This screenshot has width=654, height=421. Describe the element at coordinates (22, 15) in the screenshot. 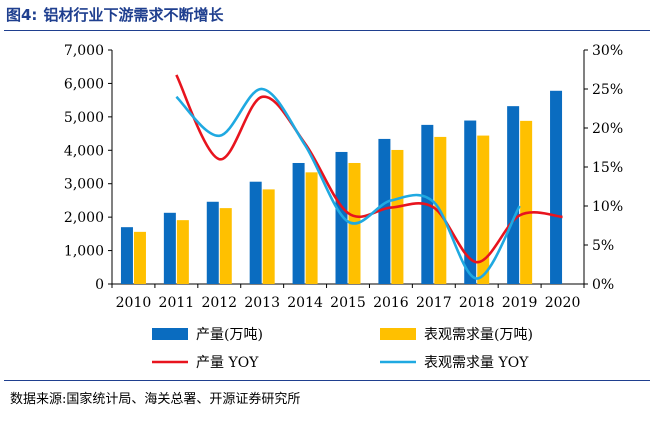

I see `figure-label: 图4:` at that location.